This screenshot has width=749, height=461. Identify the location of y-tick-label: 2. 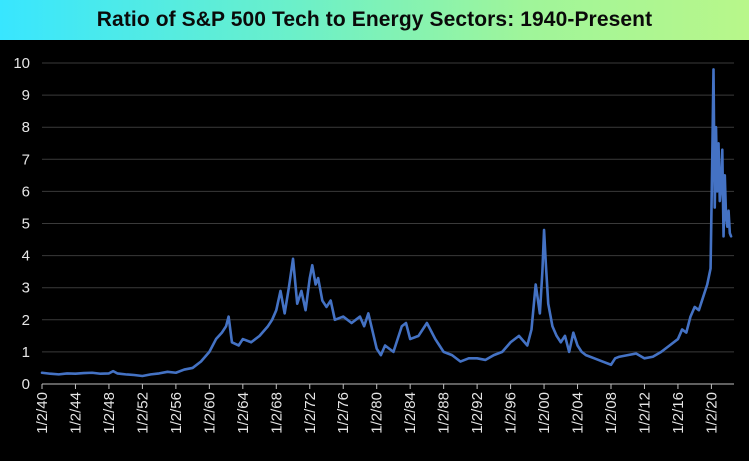
(26, 320).